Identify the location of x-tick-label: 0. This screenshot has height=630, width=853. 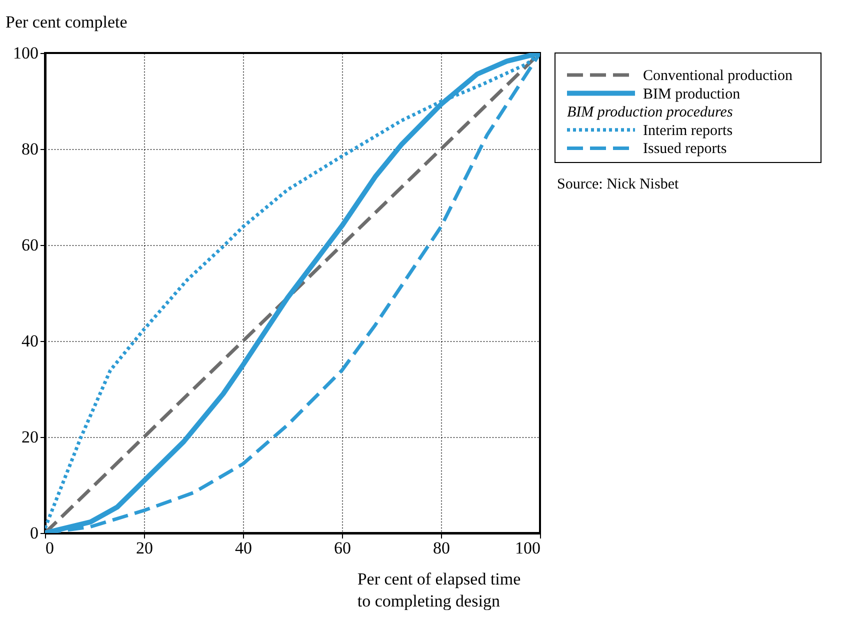
(50, 548).